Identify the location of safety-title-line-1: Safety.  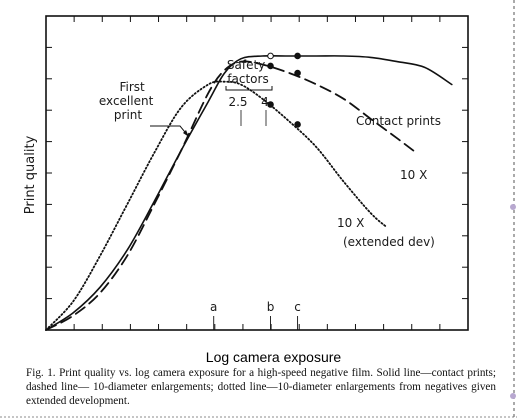
(246, 65).